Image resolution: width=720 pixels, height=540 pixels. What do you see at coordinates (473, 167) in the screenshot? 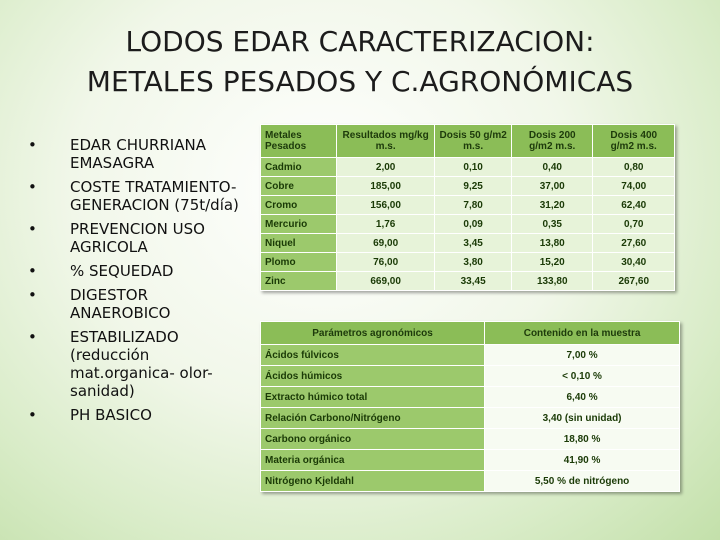
I see `table-cell: 0,10` at bounding box center [473, 167].